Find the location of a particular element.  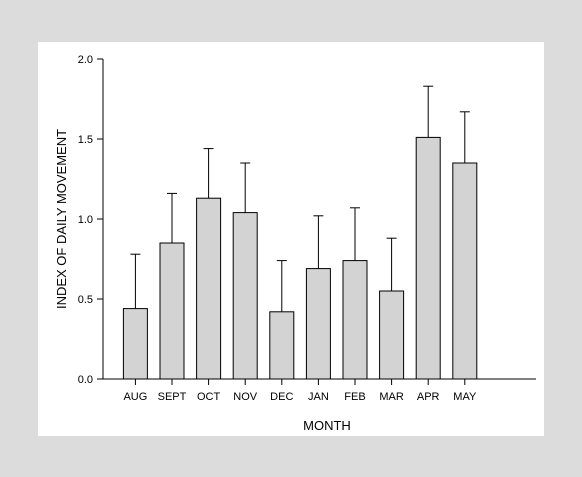

x-tick-label-aug: AUG is located at coordinates (135, 397).